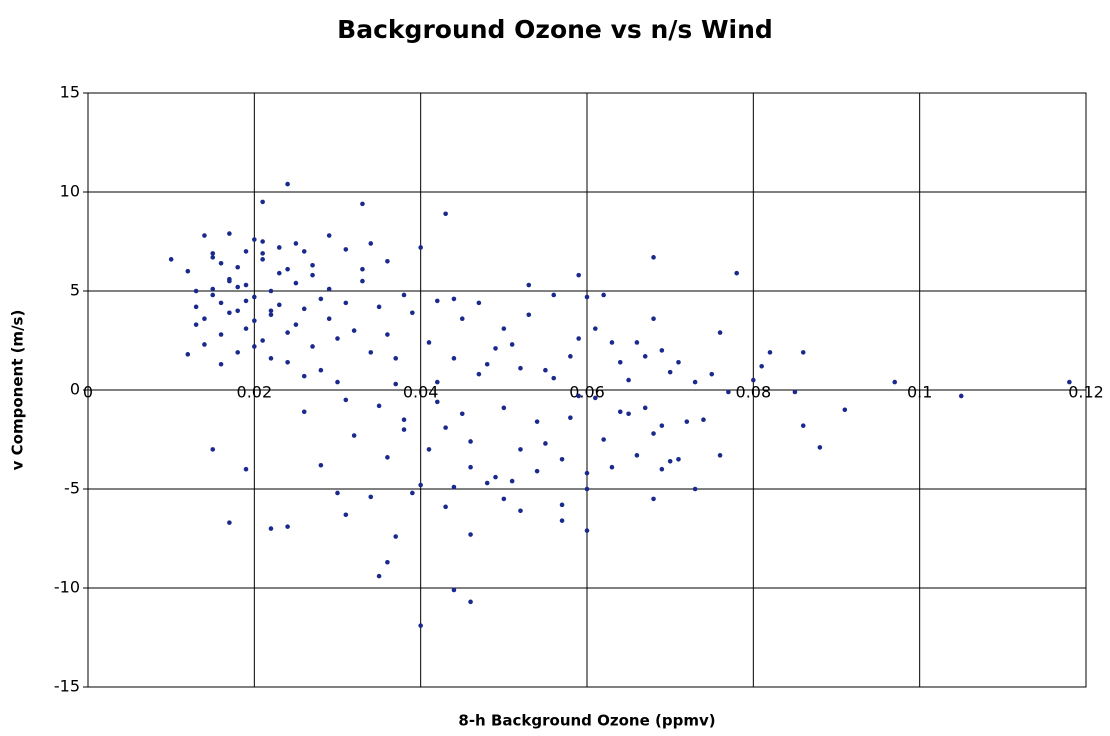 This screenshot has width=1110, height=736. Describe the element at coordinates (587, 392) in the screenshot. I see `x-tick-label: 0.06` at that location.